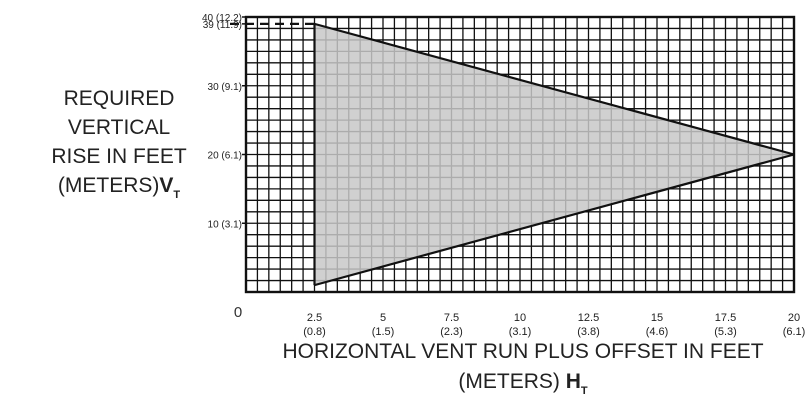  Describe the element at coordinates (119, 98) in the screenshot. I see `y-axis-label-line: REQUIRED` at that location.